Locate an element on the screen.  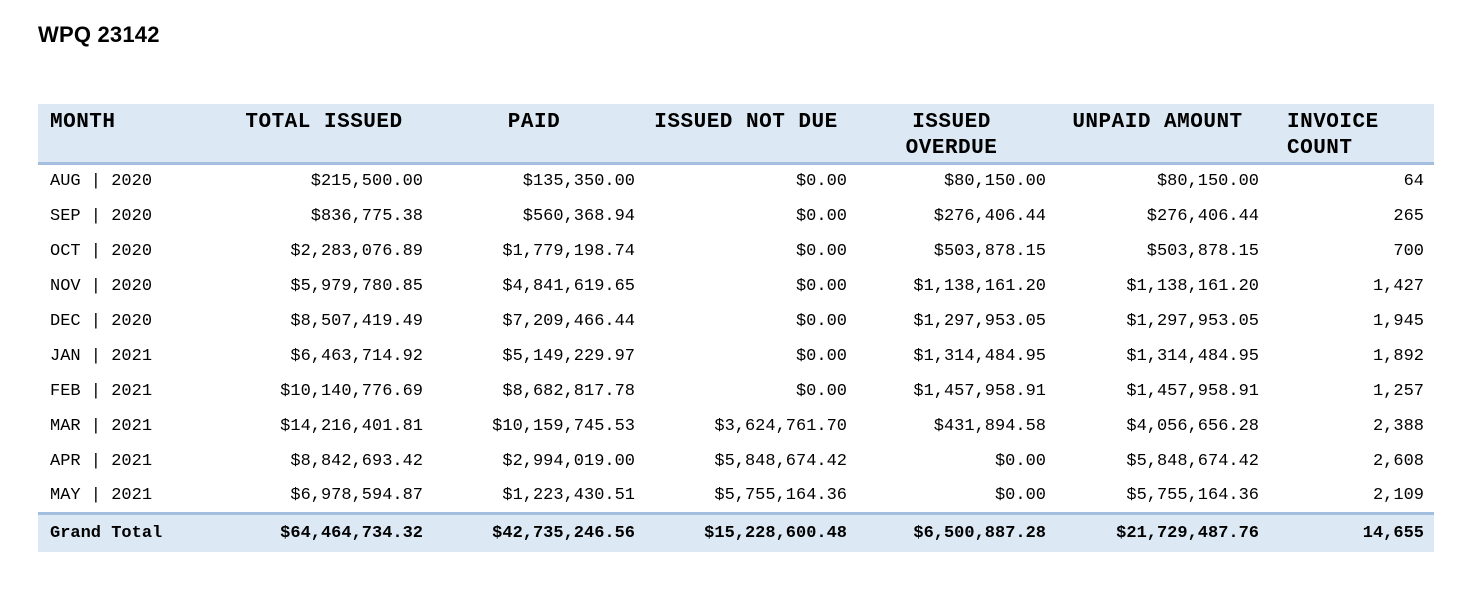
cell-month: FEB | 2021 is located at coordinates (101, 391).